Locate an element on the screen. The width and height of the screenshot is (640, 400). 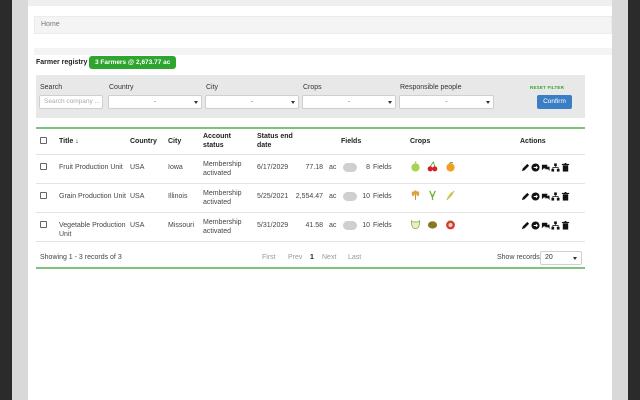
barley-icon is located at coordinates (432, 195).